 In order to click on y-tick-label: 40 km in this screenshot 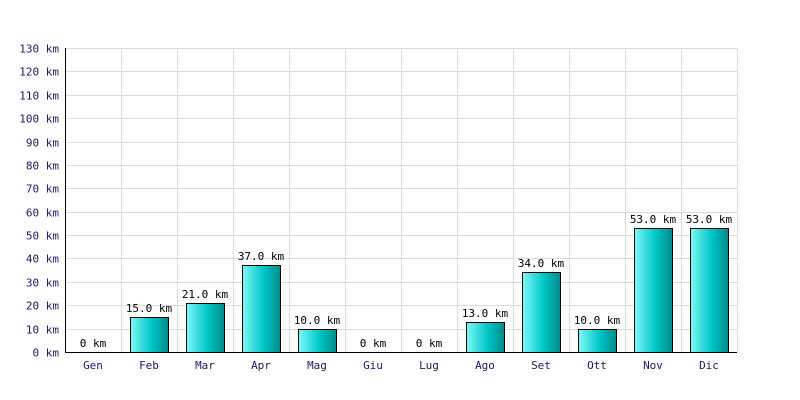, I will do `click(42, 259)`.